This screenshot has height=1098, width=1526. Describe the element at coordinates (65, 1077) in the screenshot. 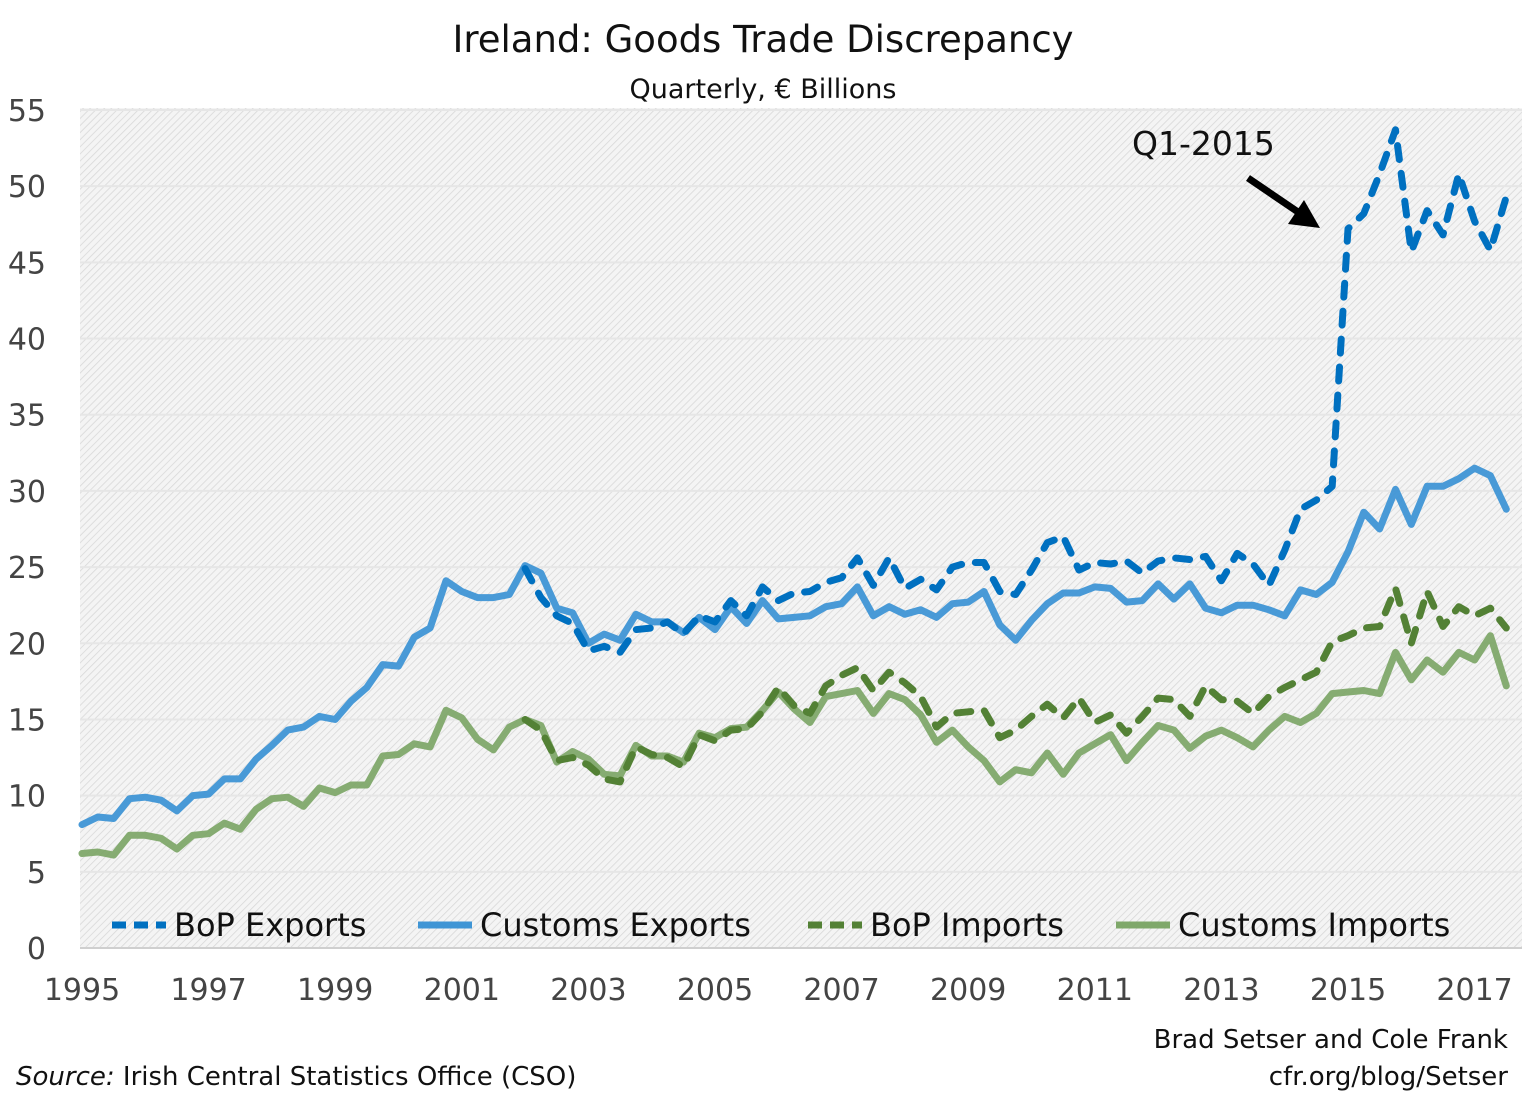

I see `source-label: Source:` at that location.